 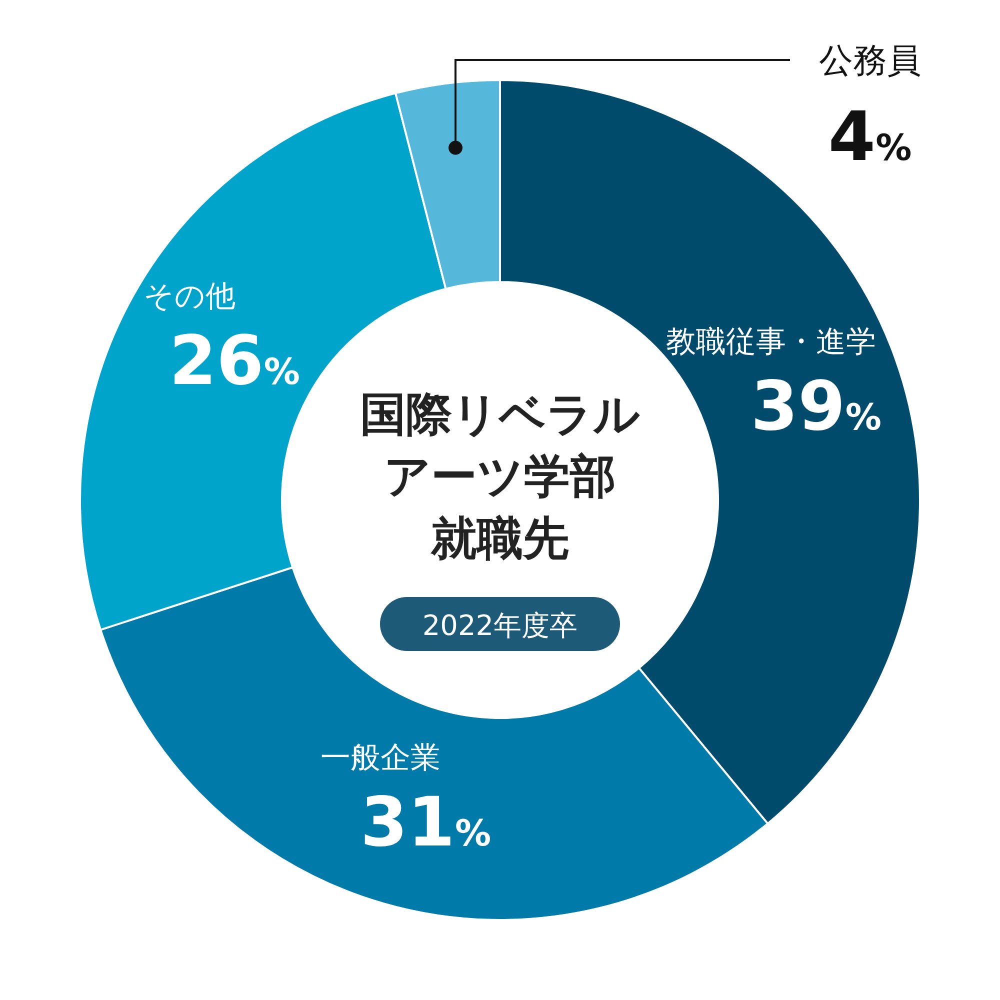 I want to click on slice-label: 一般企業, so click(x=380, y=758).